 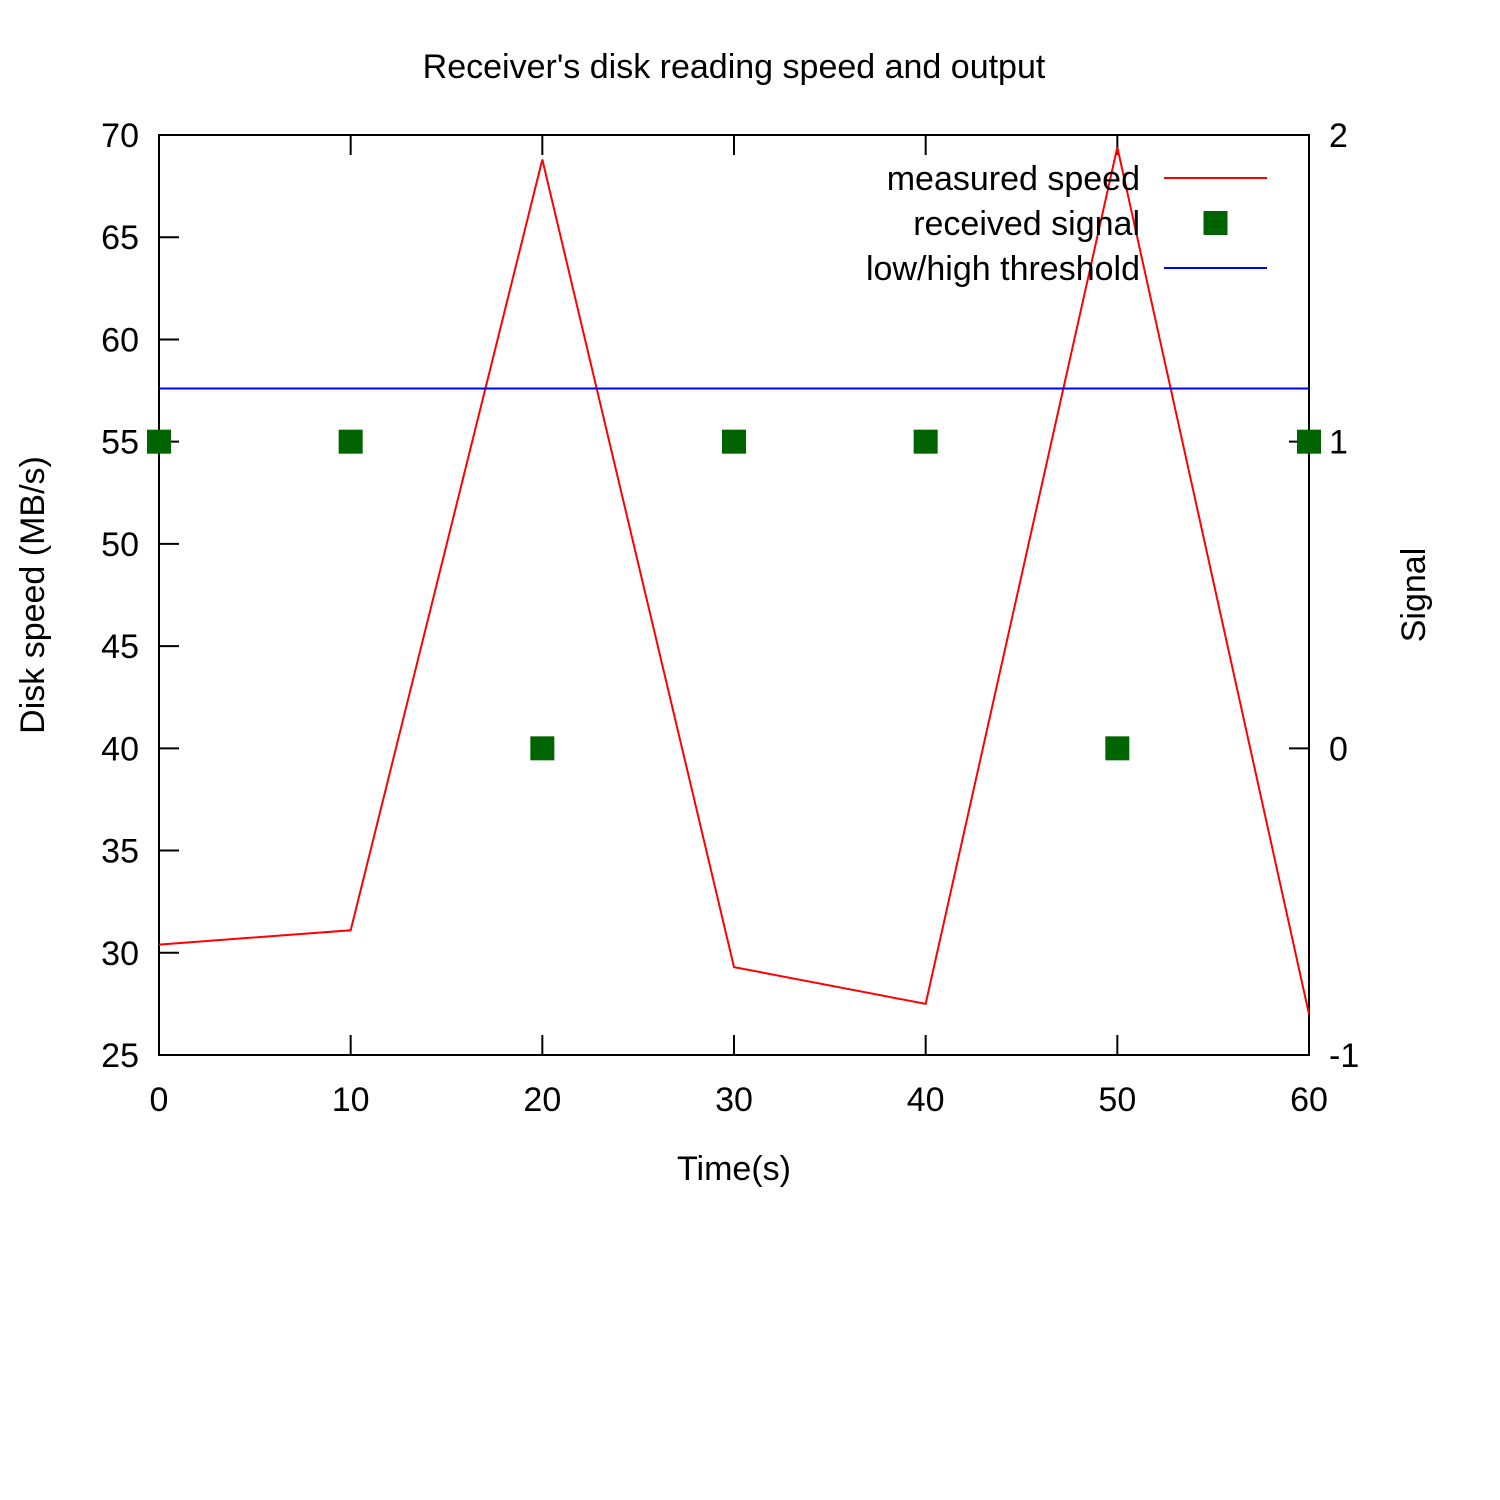 I want to click on legend-label: low/high threshold, so click(x=1003, y=269).